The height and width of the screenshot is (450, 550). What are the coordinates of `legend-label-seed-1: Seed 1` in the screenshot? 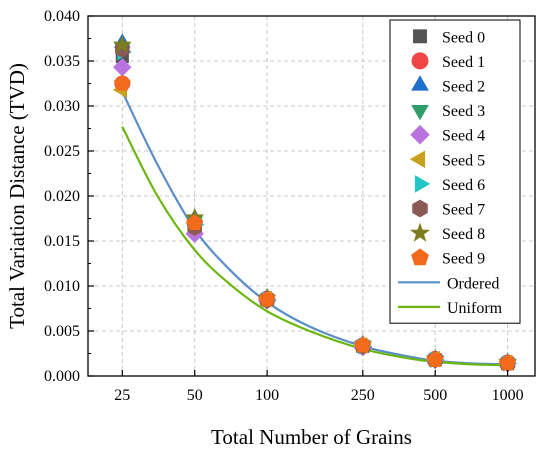 It's located at (463, 62).